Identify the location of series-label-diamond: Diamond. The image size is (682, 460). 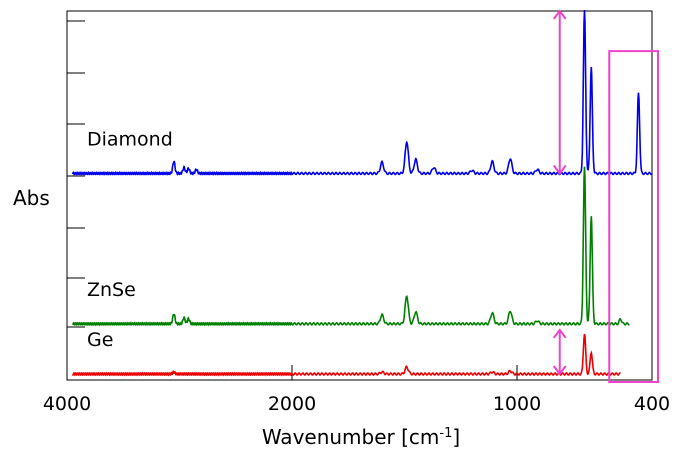
(130, 139).